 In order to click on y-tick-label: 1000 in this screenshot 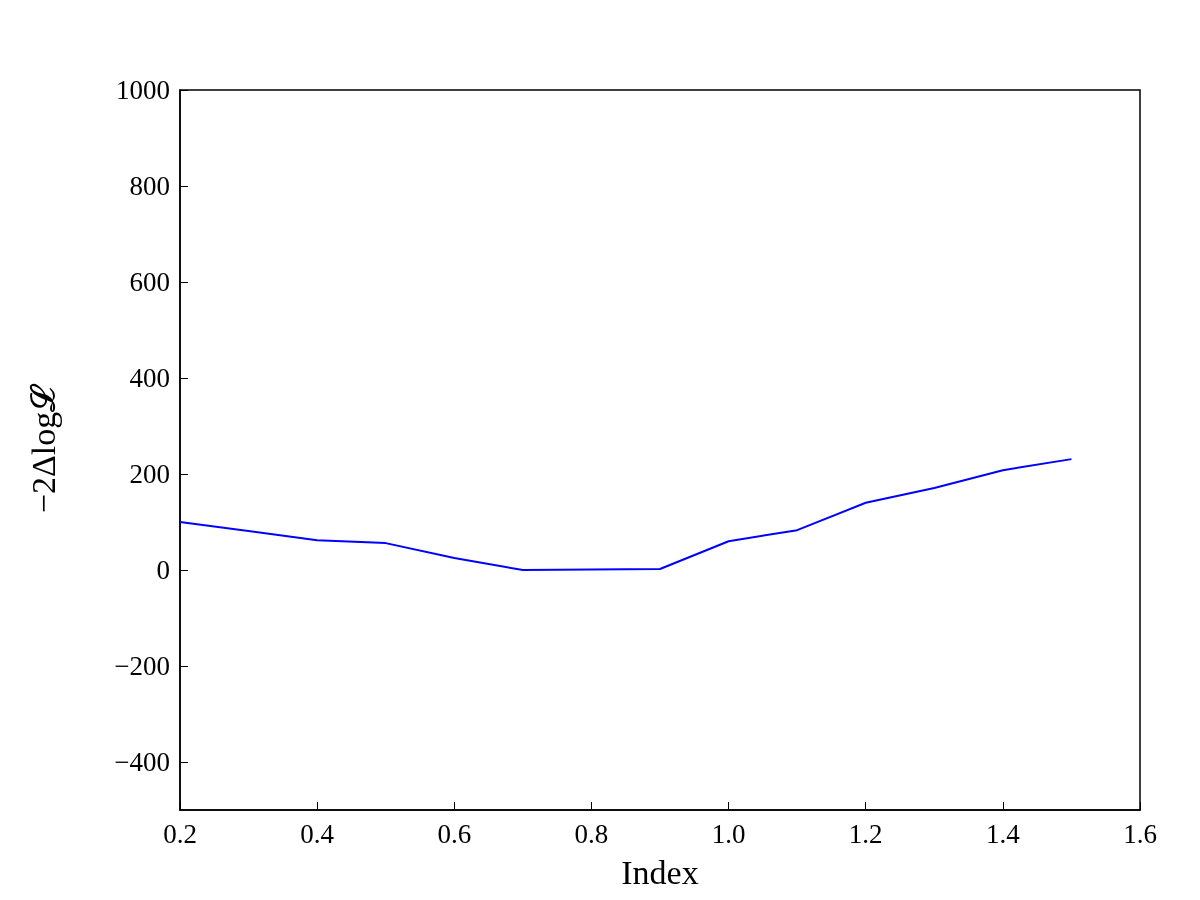, I will do `click(143, 90)`.